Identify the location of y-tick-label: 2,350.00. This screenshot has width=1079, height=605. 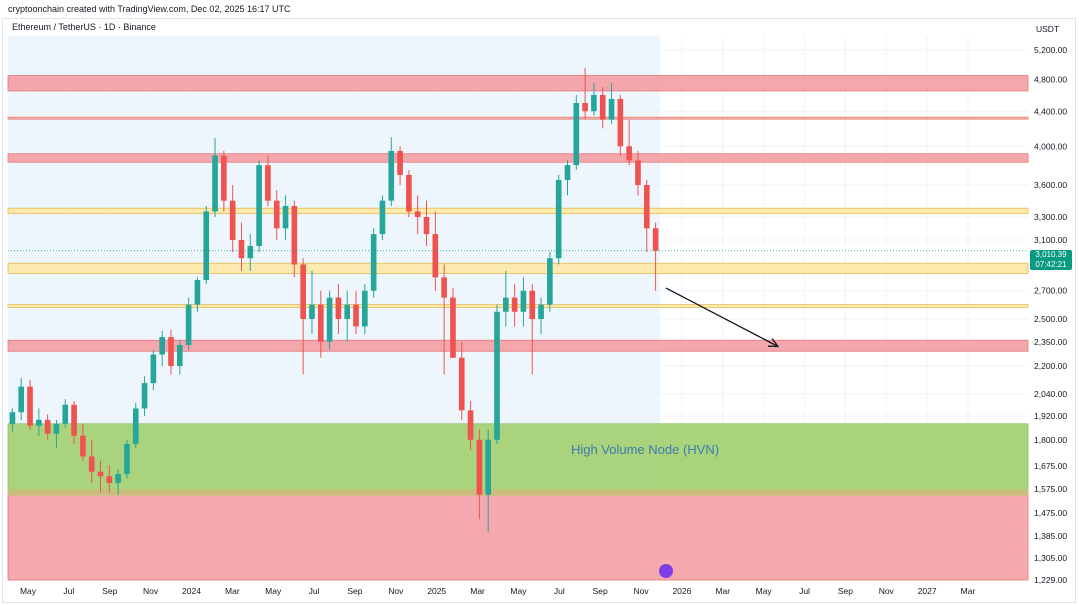
(1050, 342).